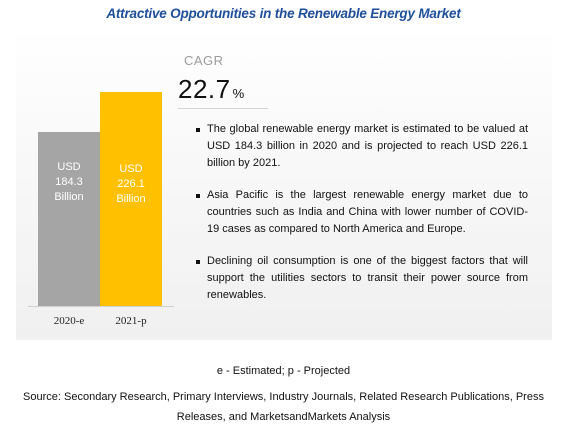  What do you see at coordinates (131, 321) in the screenshot?
I see `x-tick-2021: 2021-p` at bounding box center [131, 321].